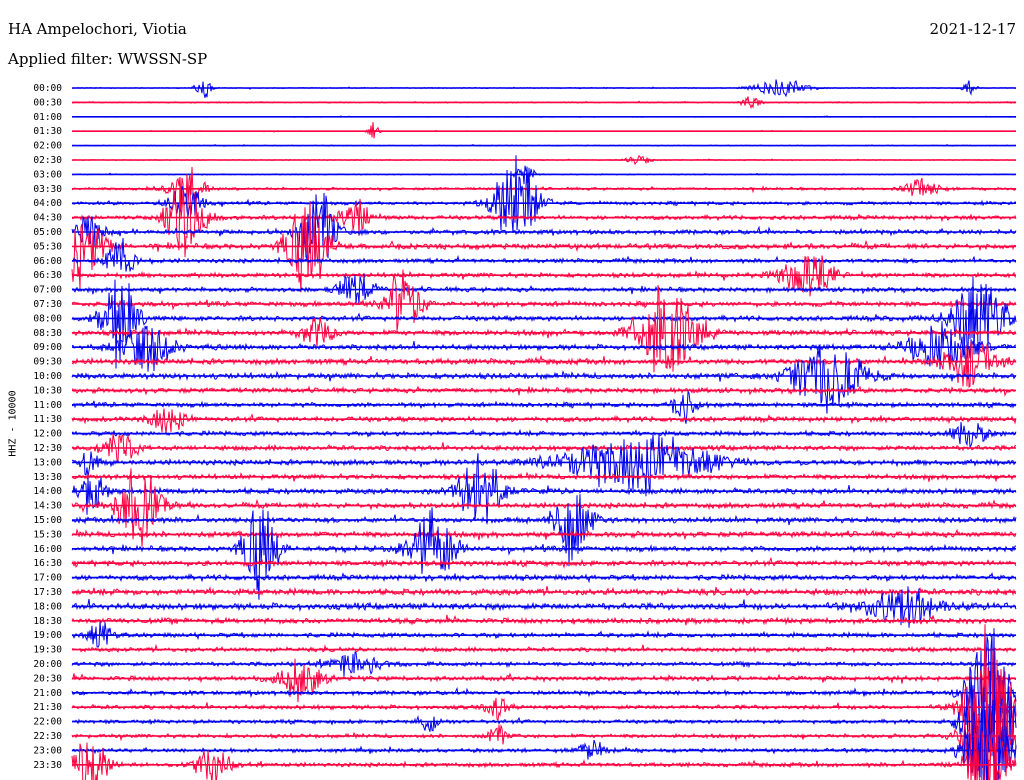 The image size is (1024, 780). Describe the element at coordinates (47, 664) in the screenshot. I see `time-label: 20:00` at that location.